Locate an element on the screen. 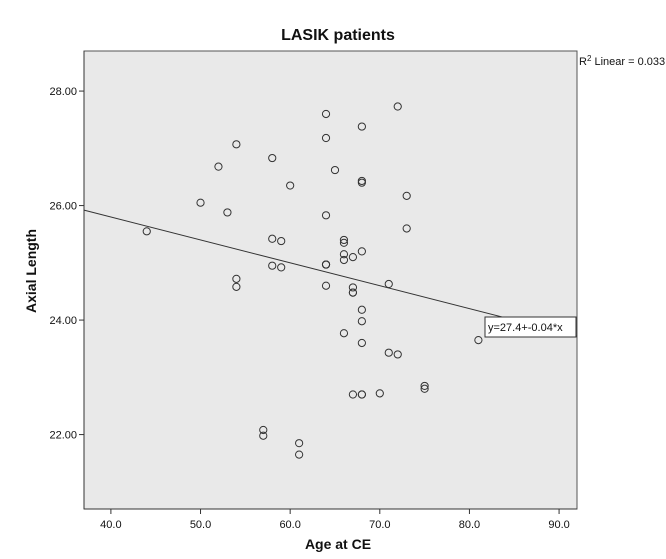 The width and height of the screenshot is (666, 559). fit-equation-box-border is located at coordinates (530, 327).